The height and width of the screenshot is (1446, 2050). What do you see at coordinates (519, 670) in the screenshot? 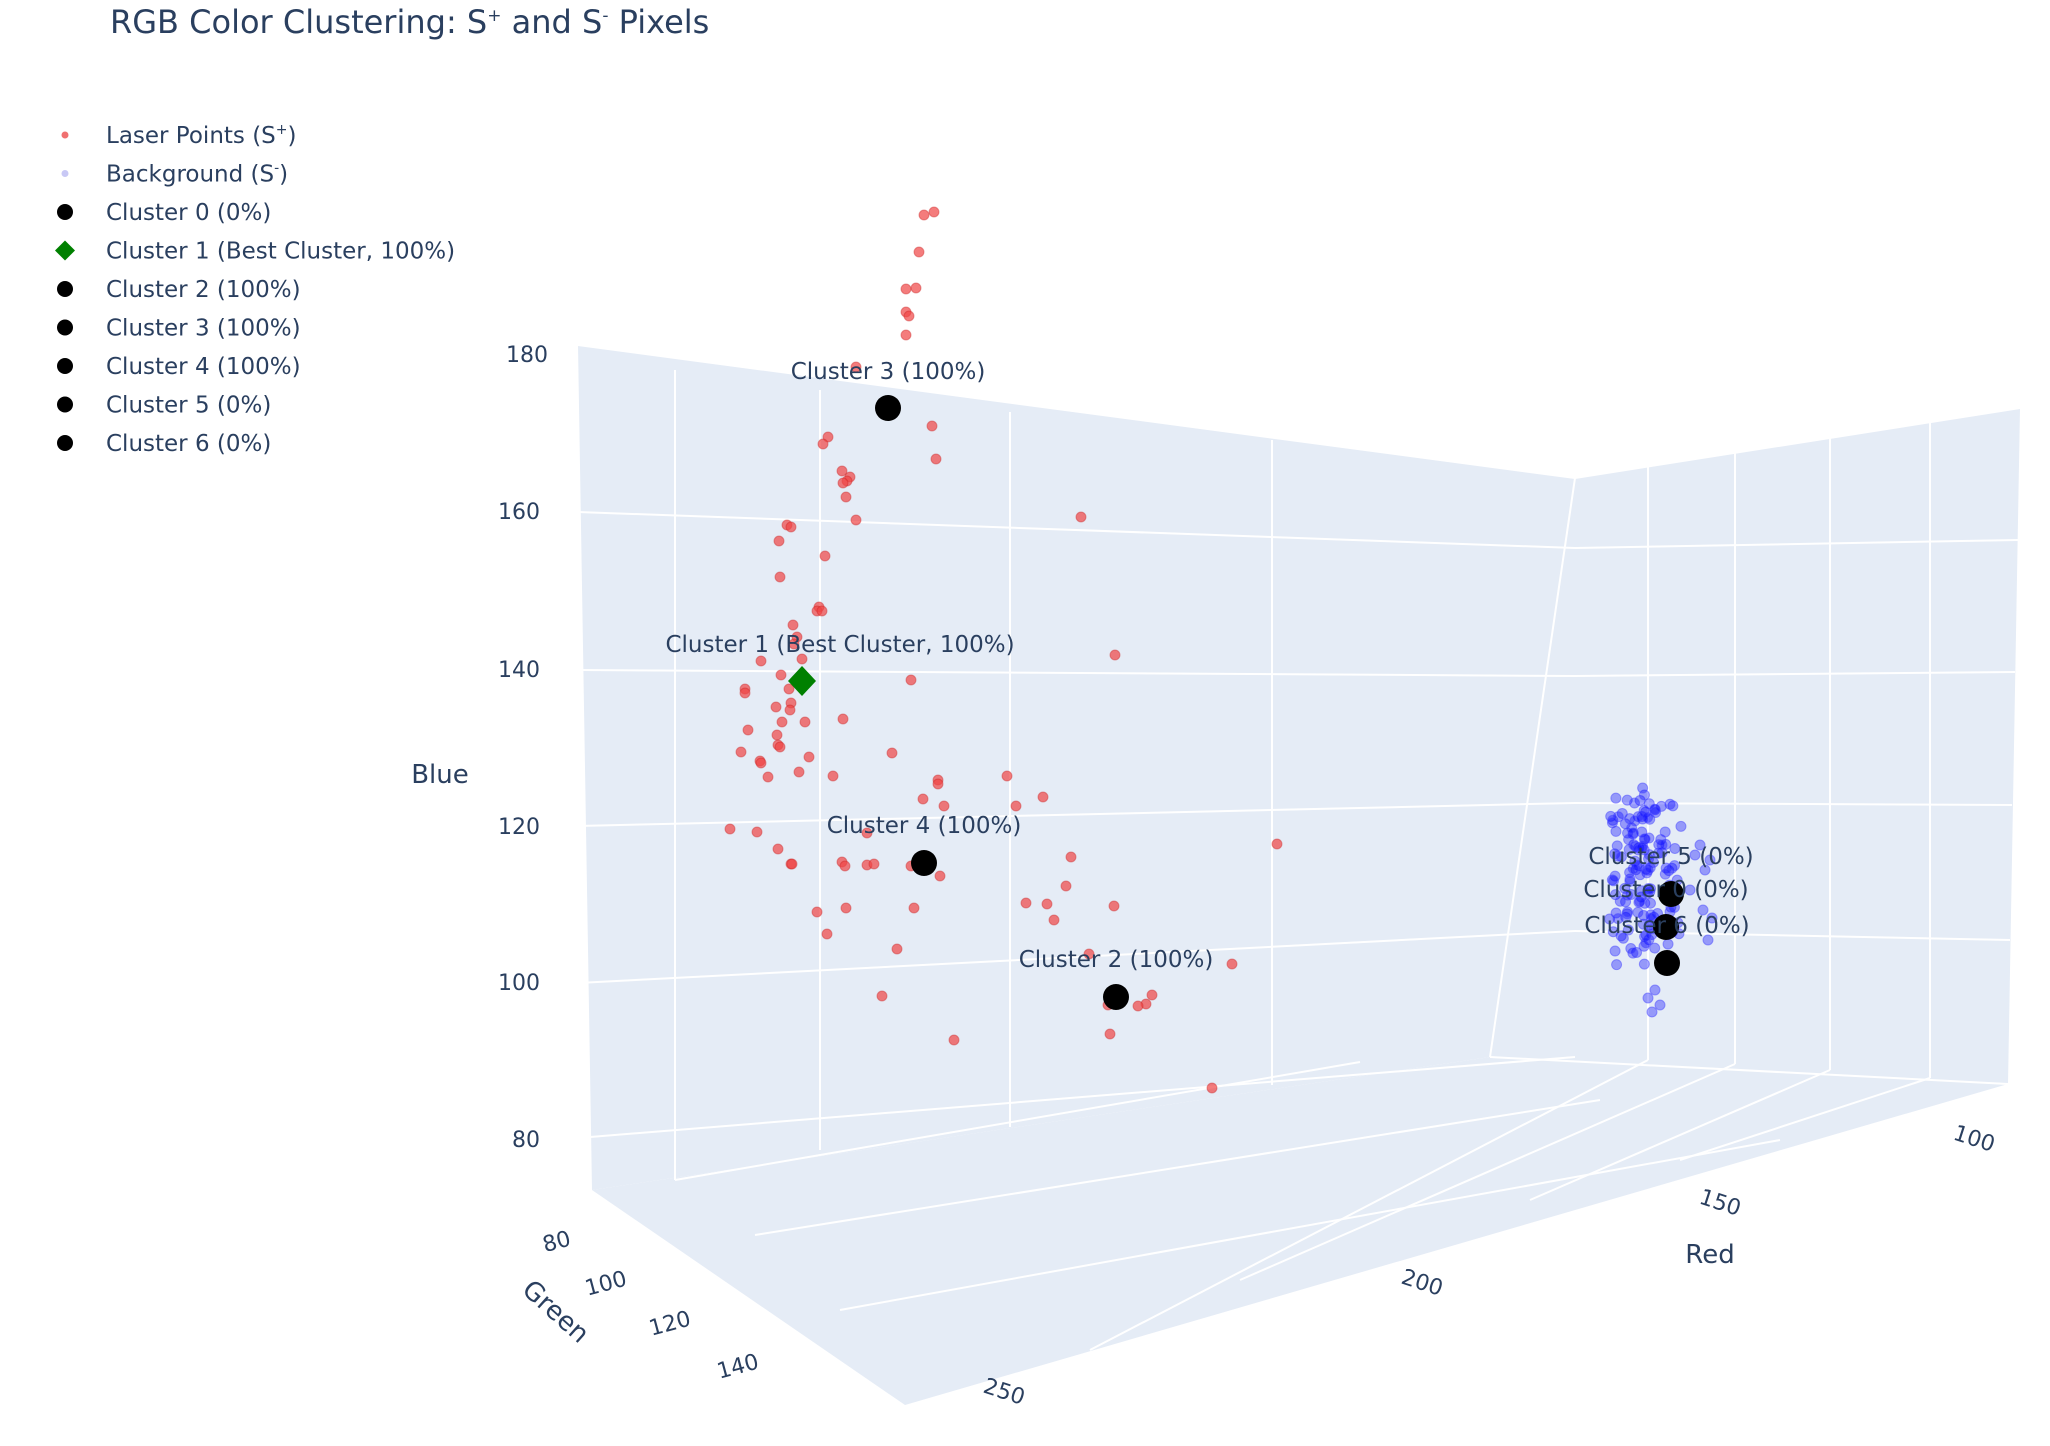
I see `z-tick-label: 140` at bounding box center [519, 670].